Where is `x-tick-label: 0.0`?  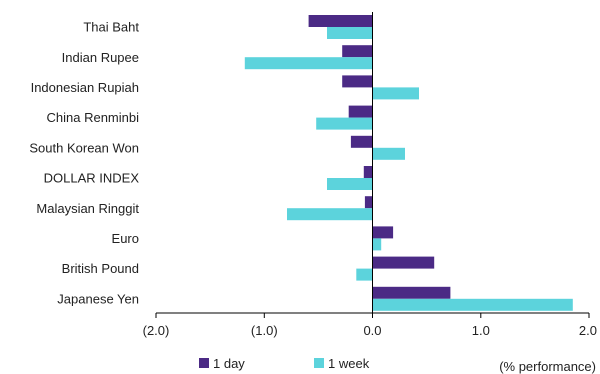
x-tick-label: 0.0 is located at coordinates (372, 330).